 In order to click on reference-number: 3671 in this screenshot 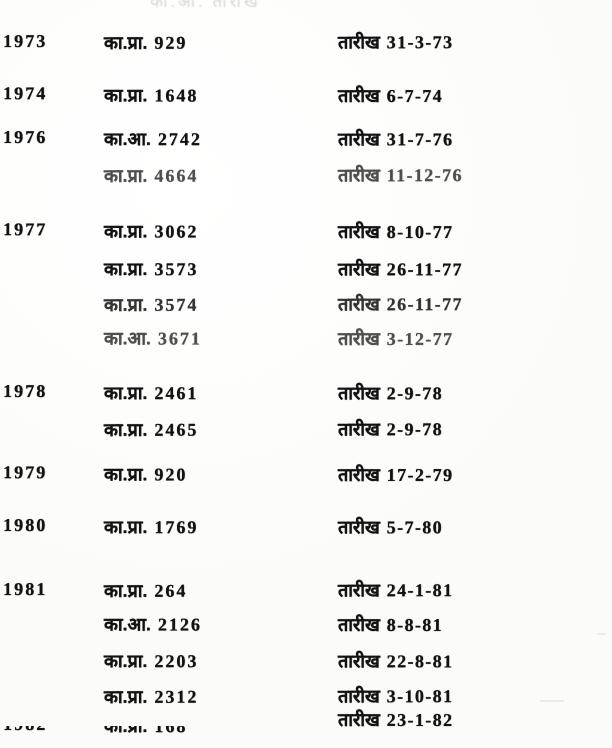, I will do `click(179, 338)`.